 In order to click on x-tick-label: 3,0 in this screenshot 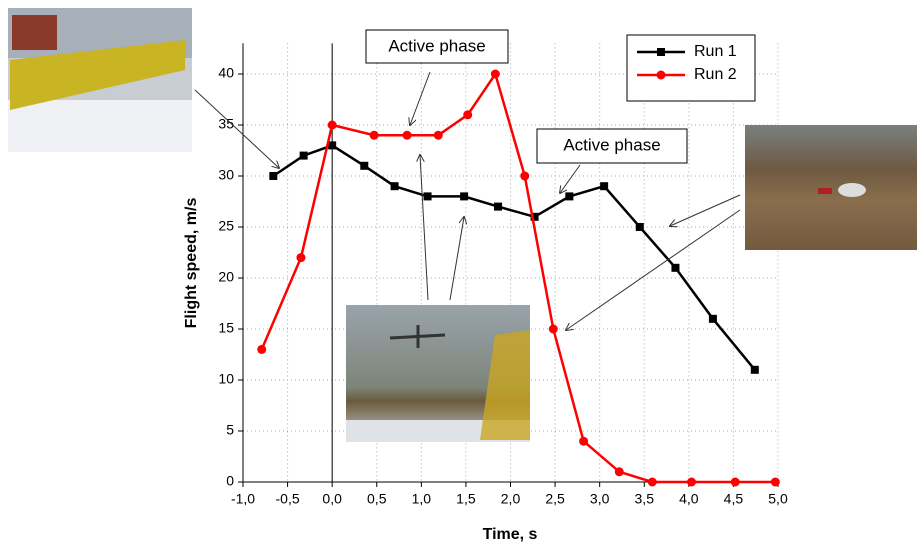, I will do `click(600, 499)`.